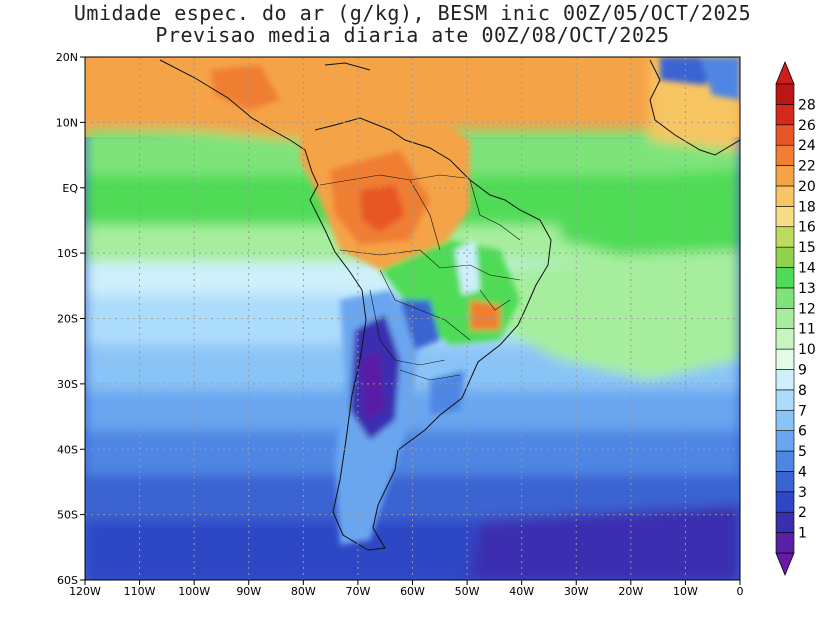  I want to click on colorbar-level-label: 26, so click(807, 126).